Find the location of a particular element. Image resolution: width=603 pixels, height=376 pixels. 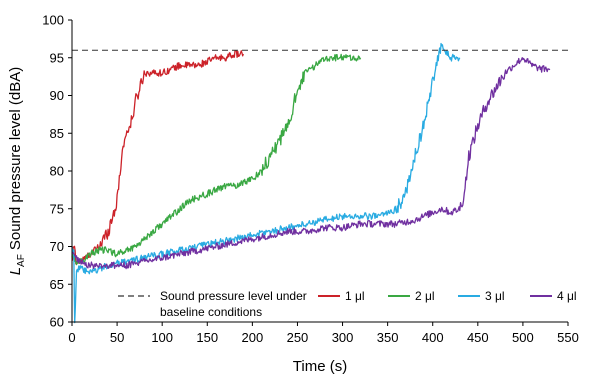

x-tick-label: 100 is located at coordinates (162, 337).